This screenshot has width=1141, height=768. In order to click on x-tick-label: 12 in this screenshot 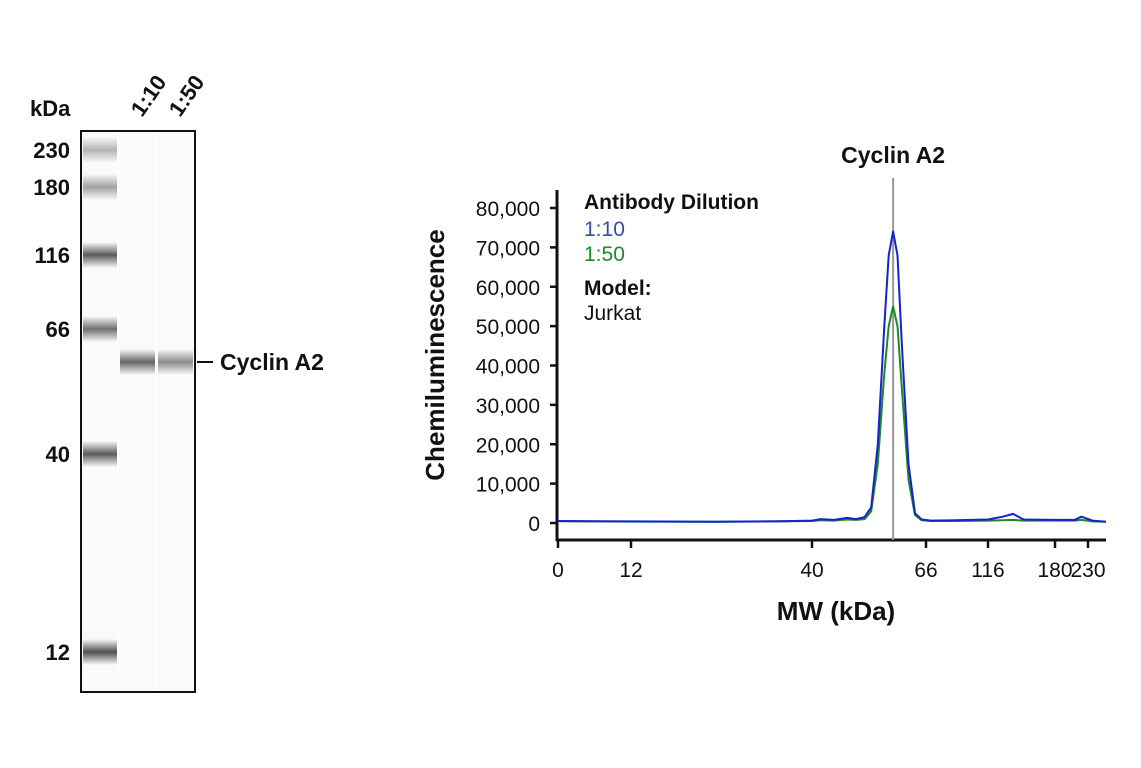, I will do `click(630, 570)`.